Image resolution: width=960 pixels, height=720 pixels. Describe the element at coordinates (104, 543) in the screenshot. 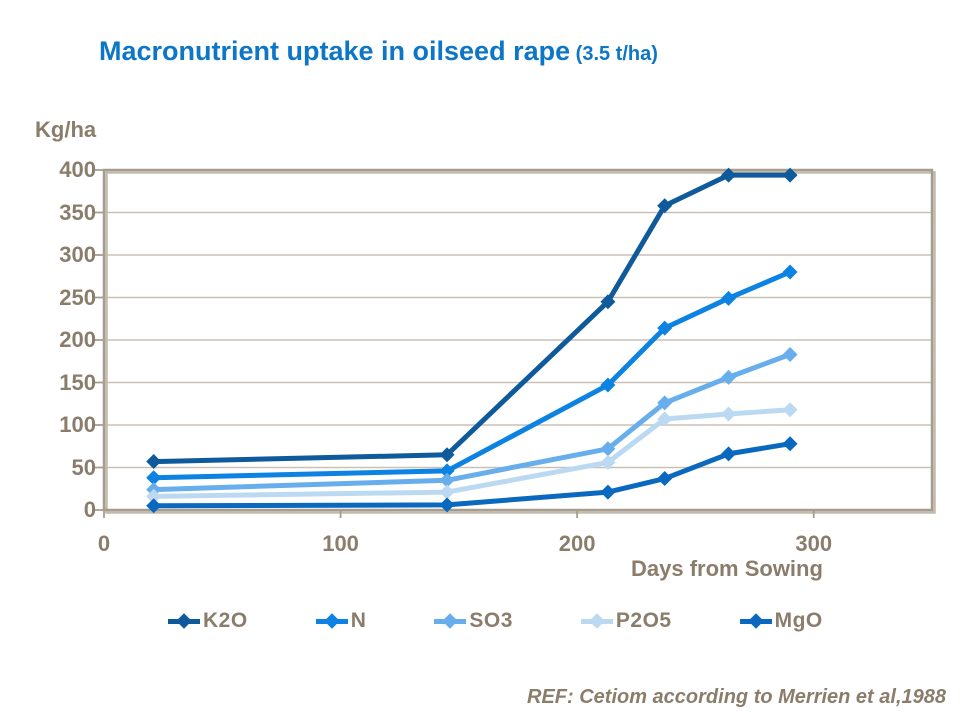

I see `x-tick-label-0: 0` at that location.